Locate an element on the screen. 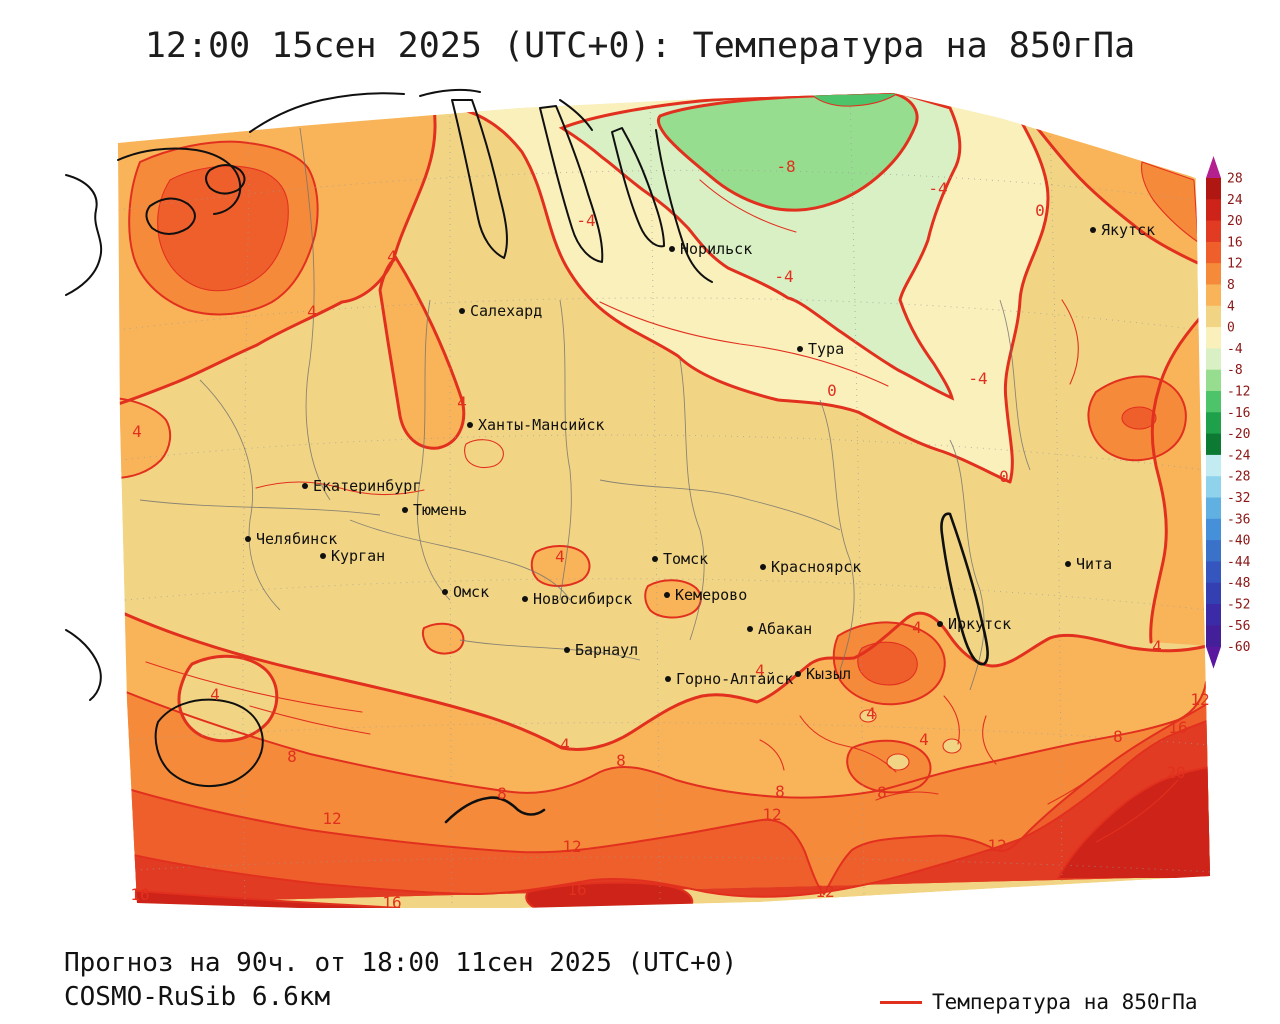  city-marker: Барнаул is located at coordinates (601, 650).